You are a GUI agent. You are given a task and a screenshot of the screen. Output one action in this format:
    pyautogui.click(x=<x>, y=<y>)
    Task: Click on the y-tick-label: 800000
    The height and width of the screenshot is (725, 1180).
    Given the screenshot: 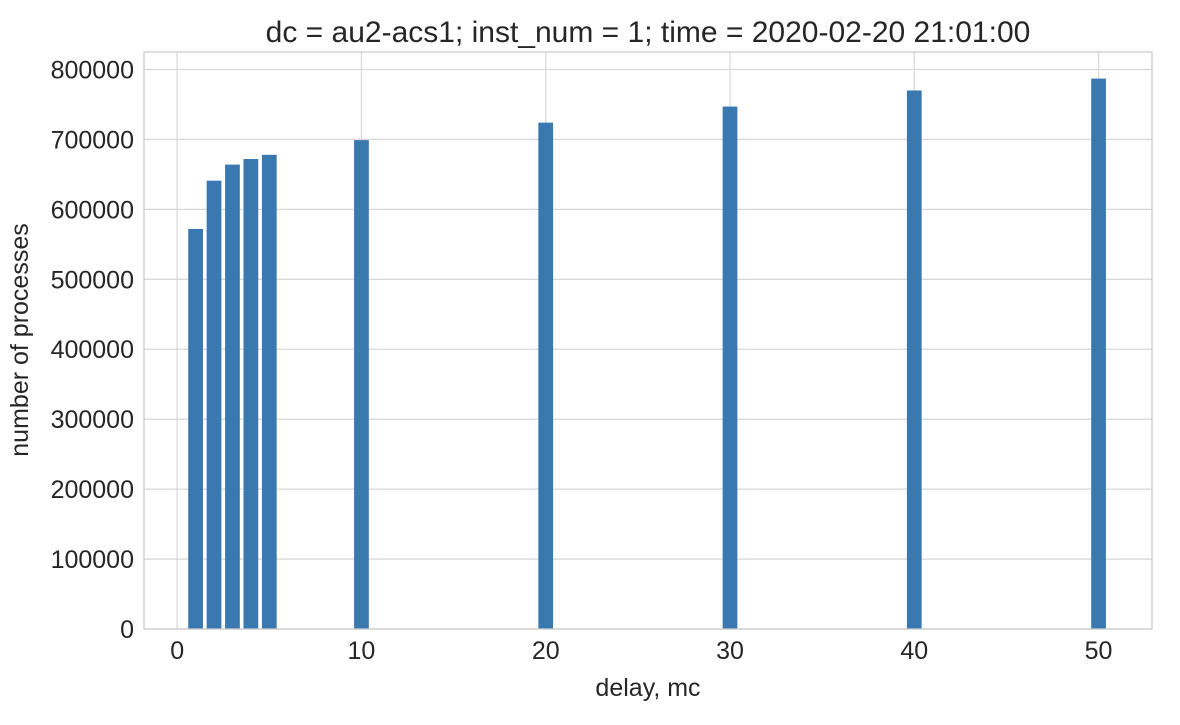 What is the action you would take?
    pyautogui.click(x=92, y=70)
    